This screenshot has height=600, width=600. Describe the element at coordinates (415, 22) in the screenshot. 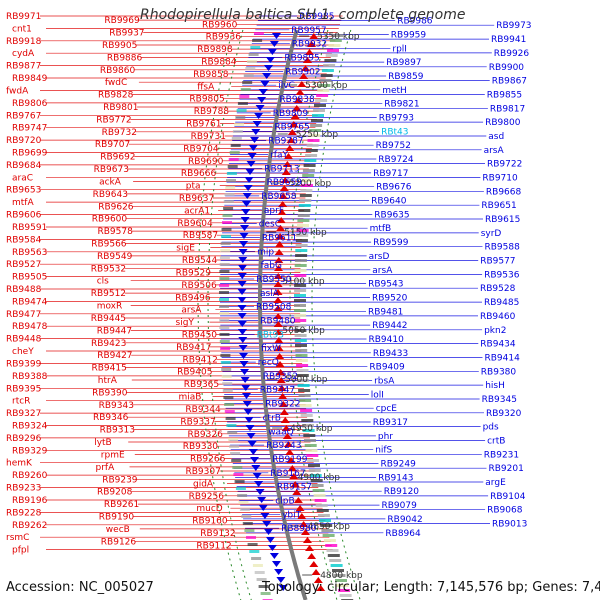

I see `gene-label: RB9986` at that location.